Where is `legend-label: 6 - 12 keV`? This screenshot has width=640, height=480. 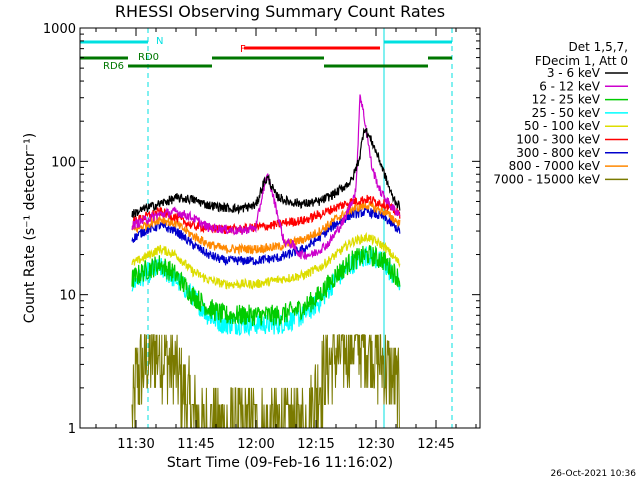 legend-label: 6 - 12 keV is located at coordinates (570, 86).